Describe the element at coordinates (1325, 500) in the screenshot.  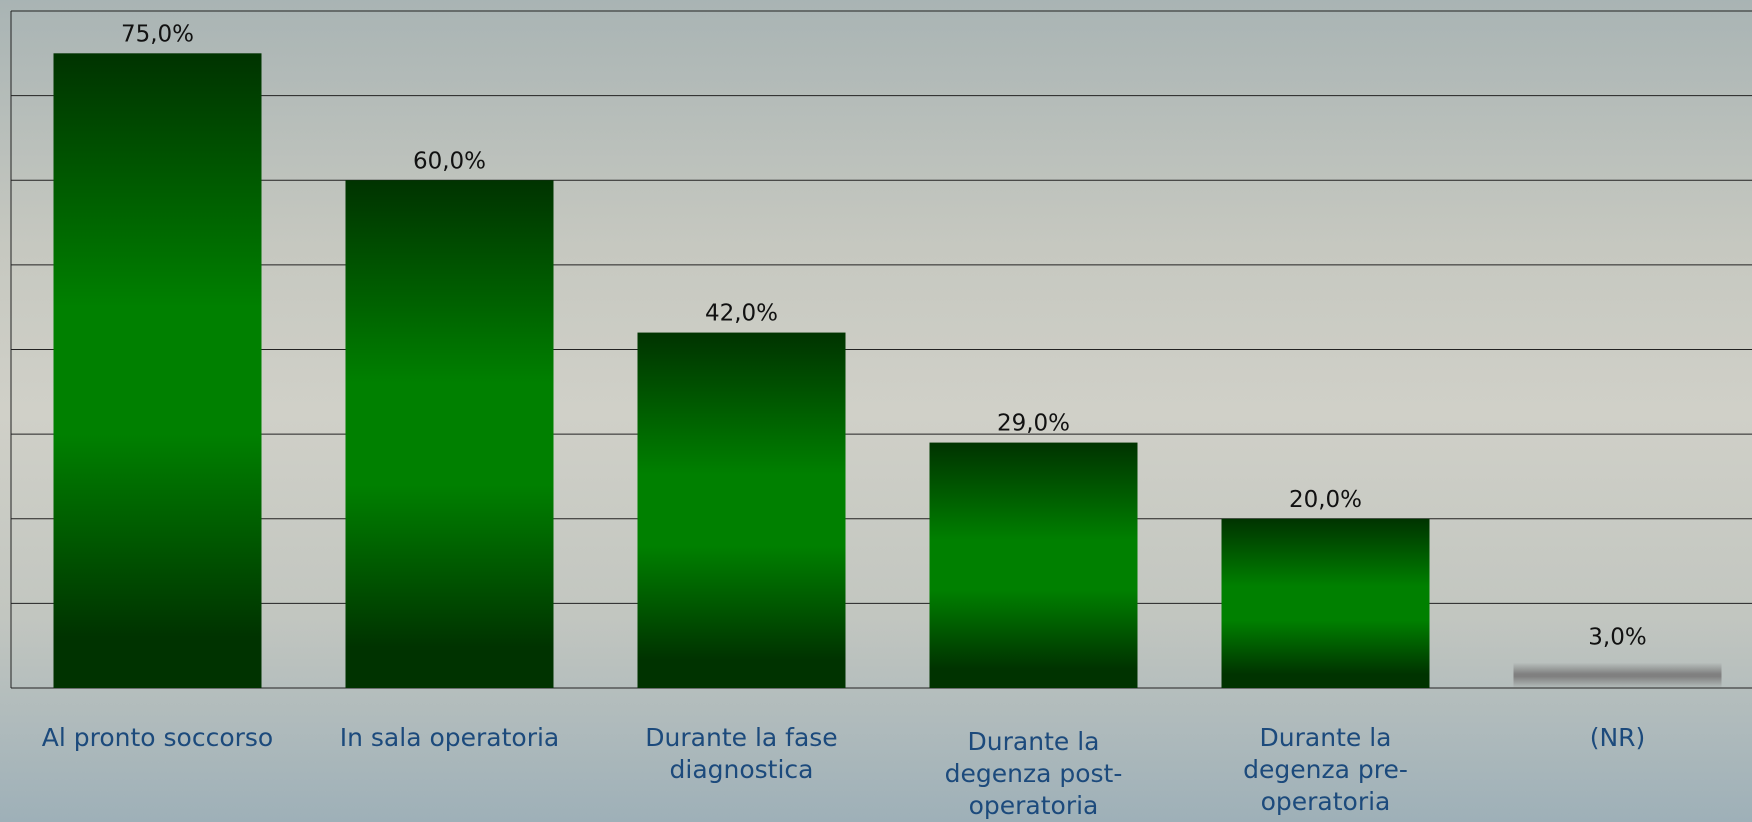
I see `value-label: 20,0%` at that location.